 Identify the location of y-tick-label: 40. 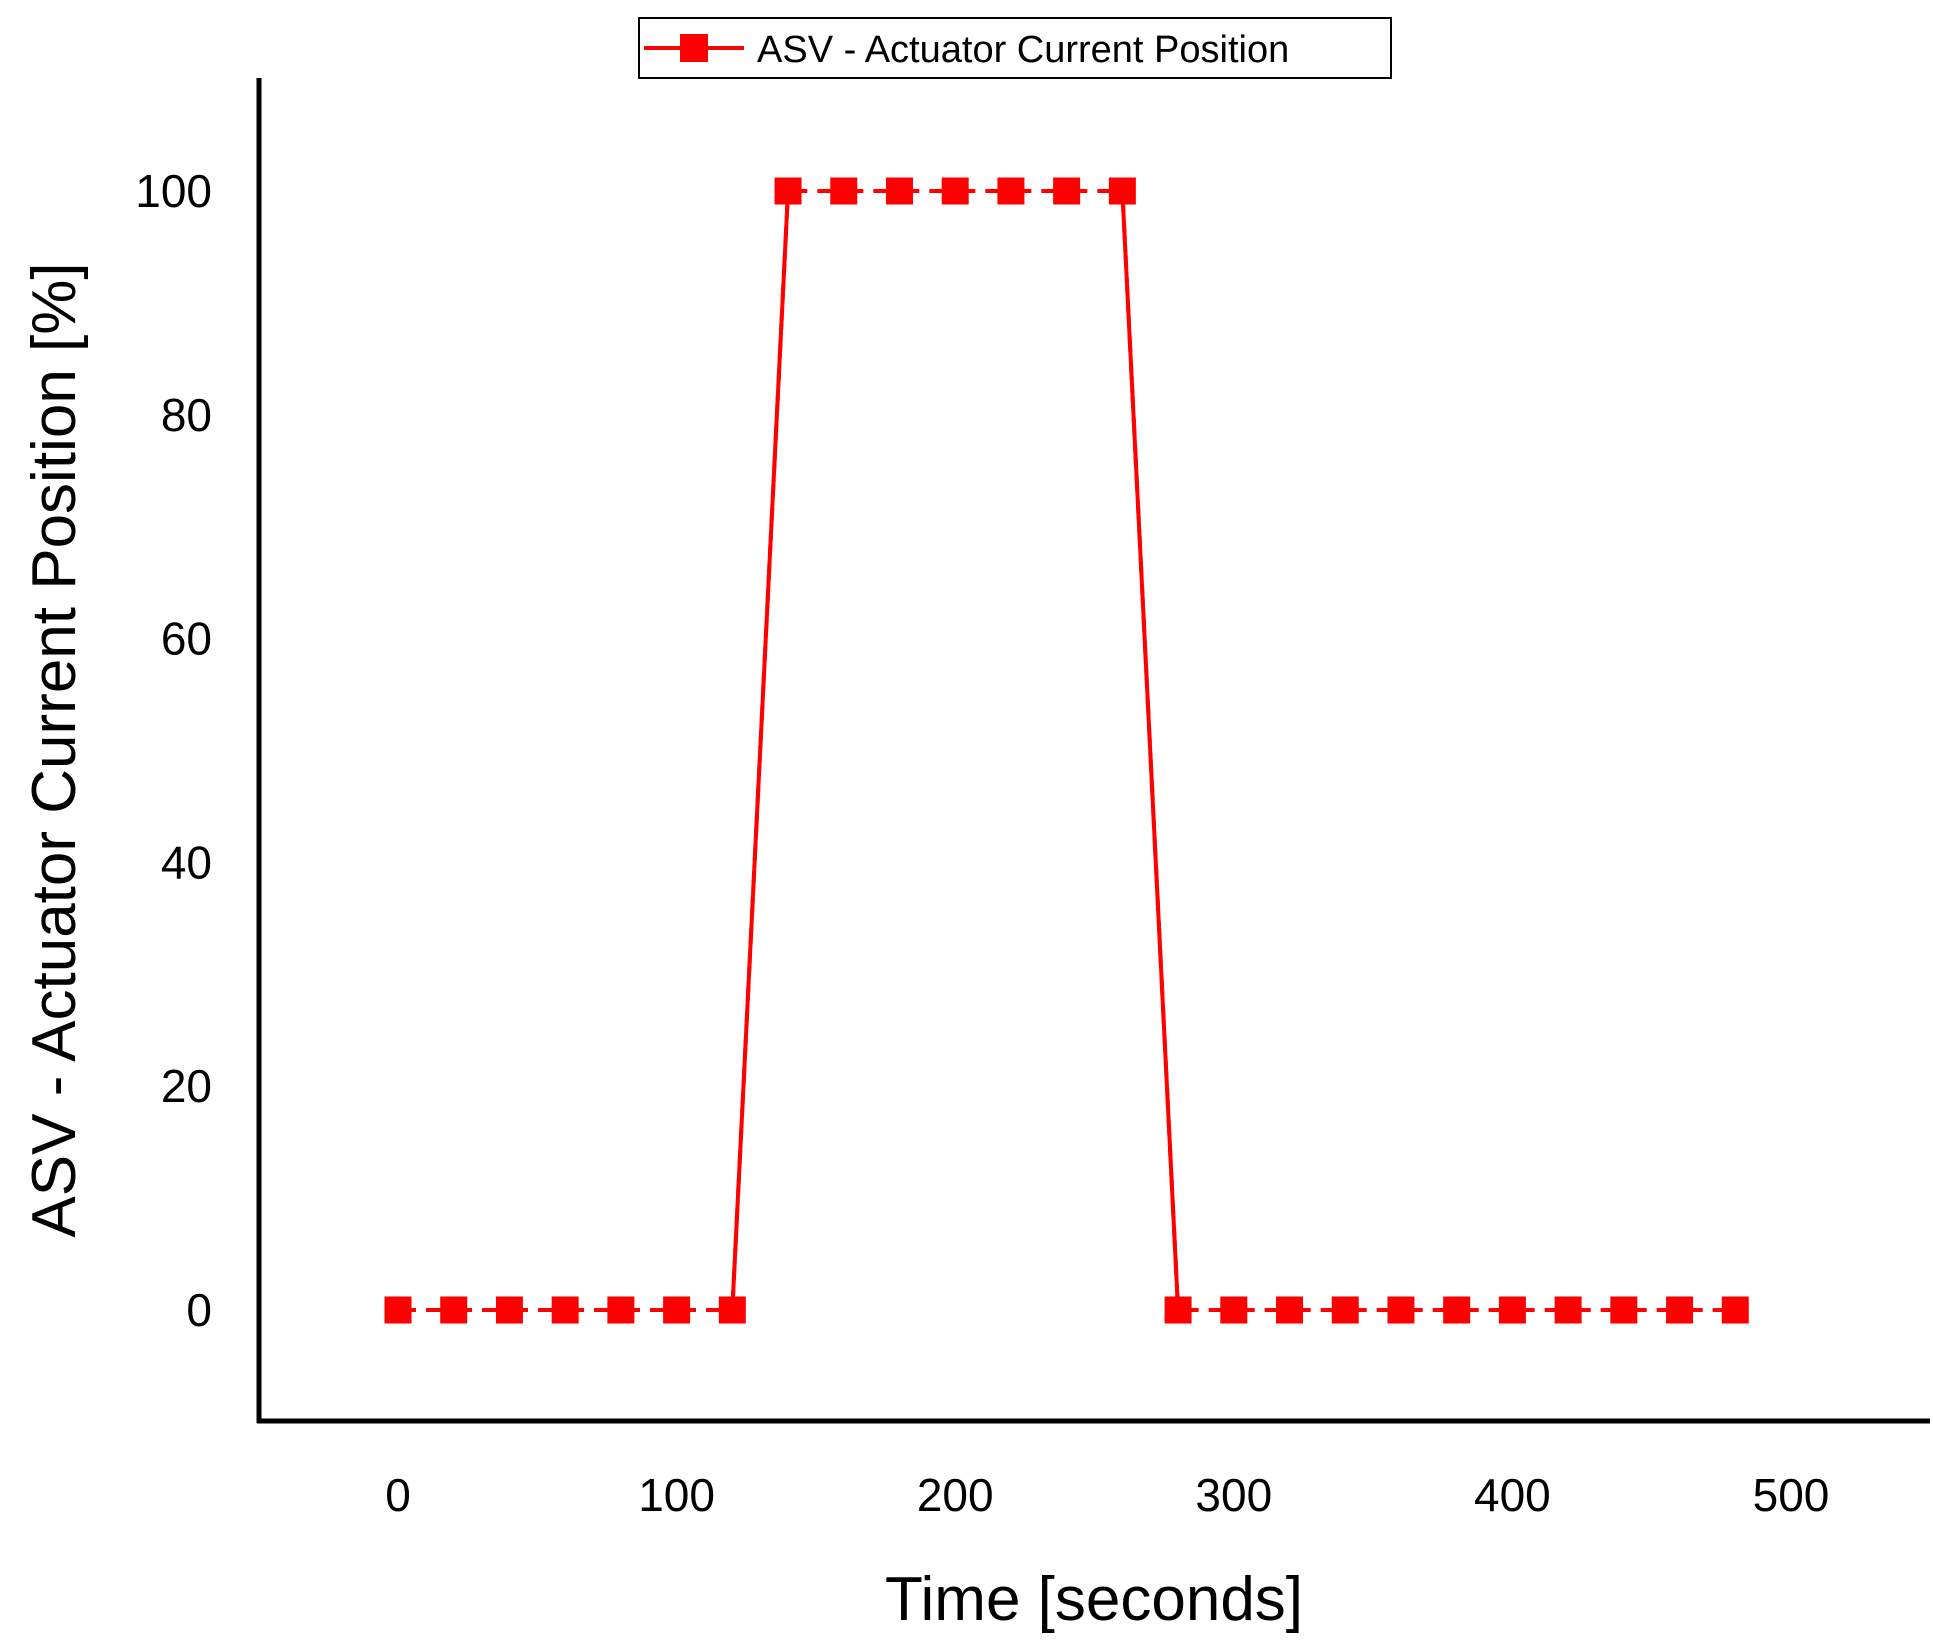
(186, 862).